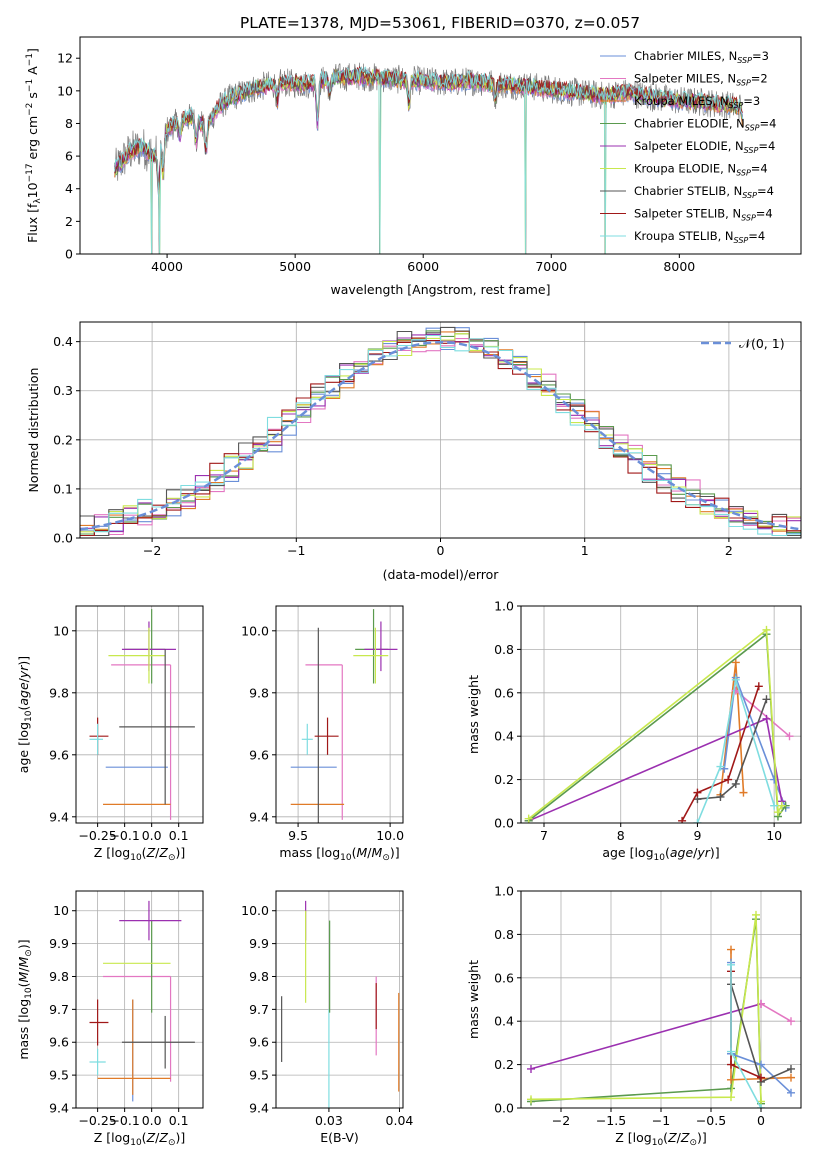  Describe the element at coordinates (473, 714) in the screenshot. I see `label-part: mass weight` at that location.